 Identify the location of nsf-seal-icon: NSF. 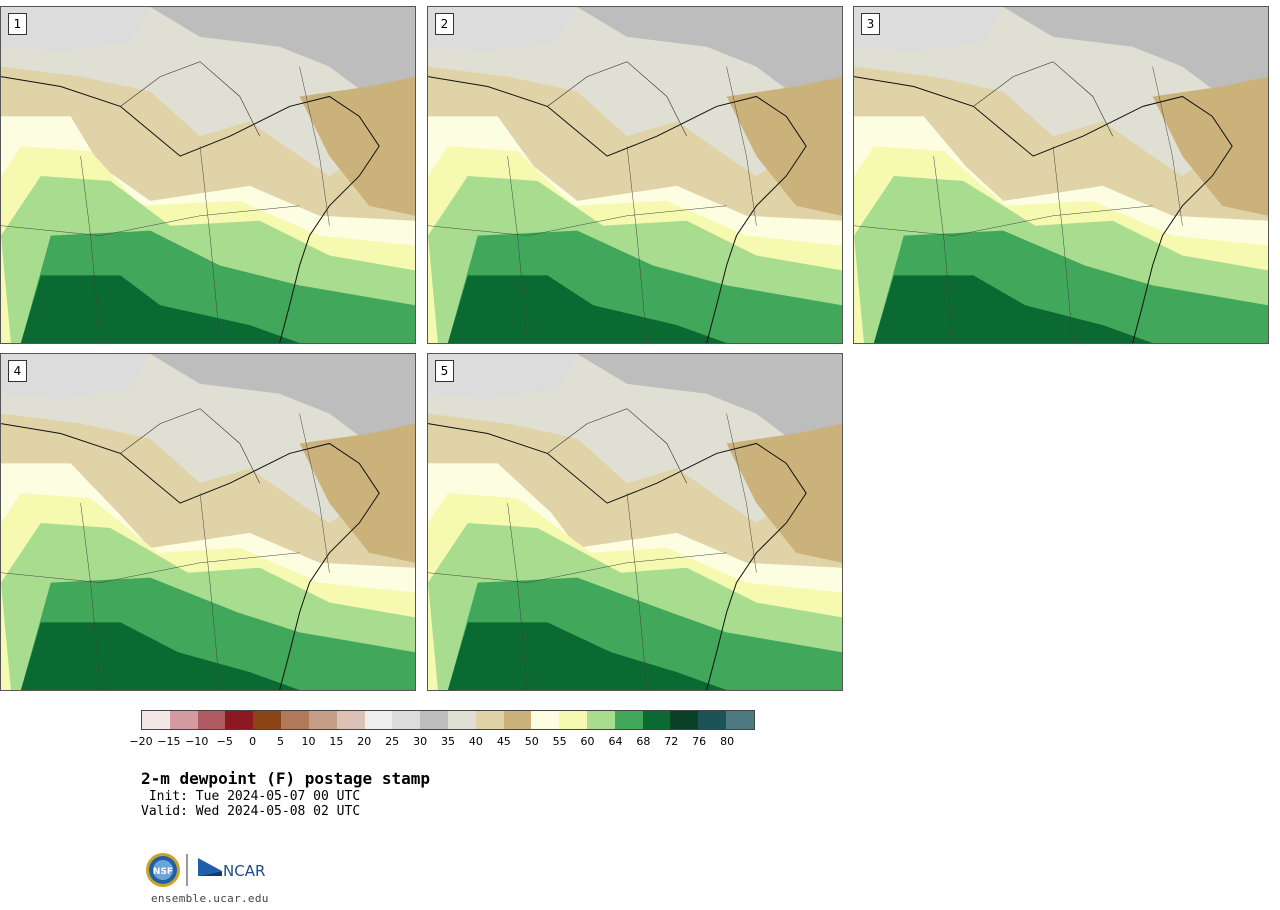
(163, 870).